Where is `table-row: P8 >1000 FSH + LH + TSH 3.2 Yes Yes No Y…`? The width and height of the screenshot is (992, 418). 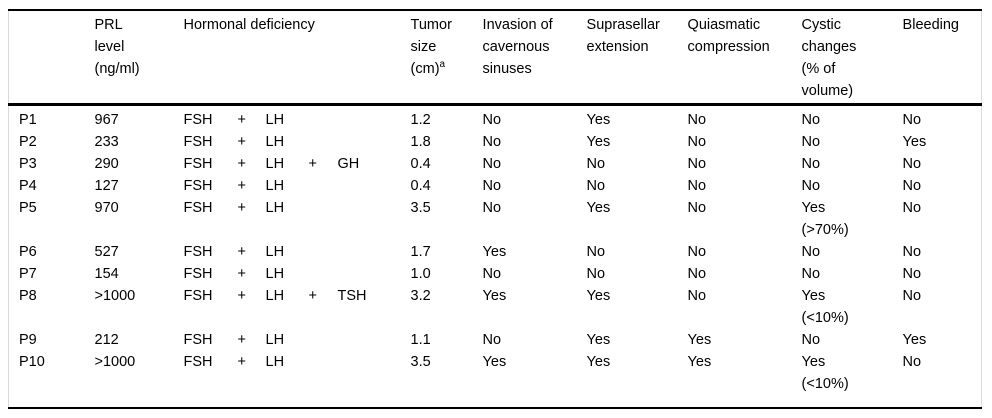 table-row: P8 >1000 FSH + LH + TSH 3.2 Yes Yes No Y… is located at coordinates (495, 307).